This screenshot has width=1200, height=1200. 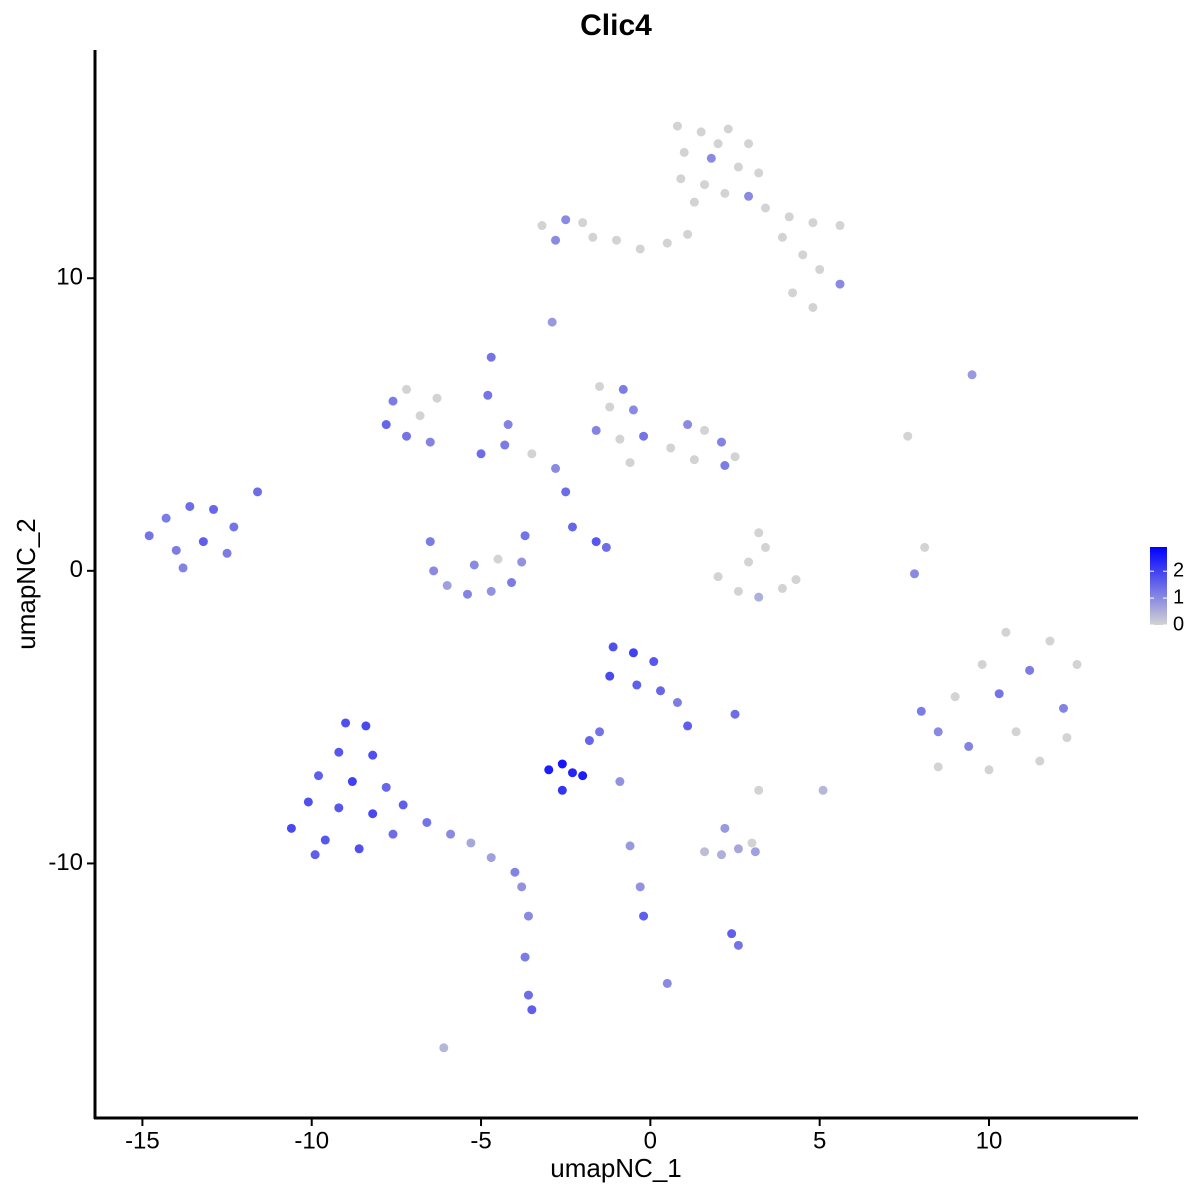 What do you see at coordinates (65, 862) in the screenshot?
I see `y-tick-label: -10` at bounding box center [65, 862].